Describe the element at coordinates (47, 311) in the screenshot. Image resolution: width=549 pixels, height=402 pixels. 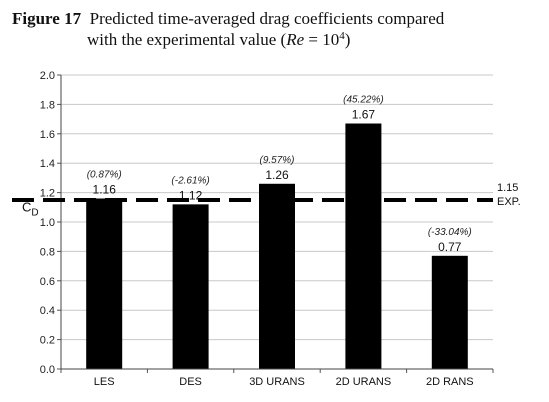
I see `y-tick-label: 0.4` at that location.